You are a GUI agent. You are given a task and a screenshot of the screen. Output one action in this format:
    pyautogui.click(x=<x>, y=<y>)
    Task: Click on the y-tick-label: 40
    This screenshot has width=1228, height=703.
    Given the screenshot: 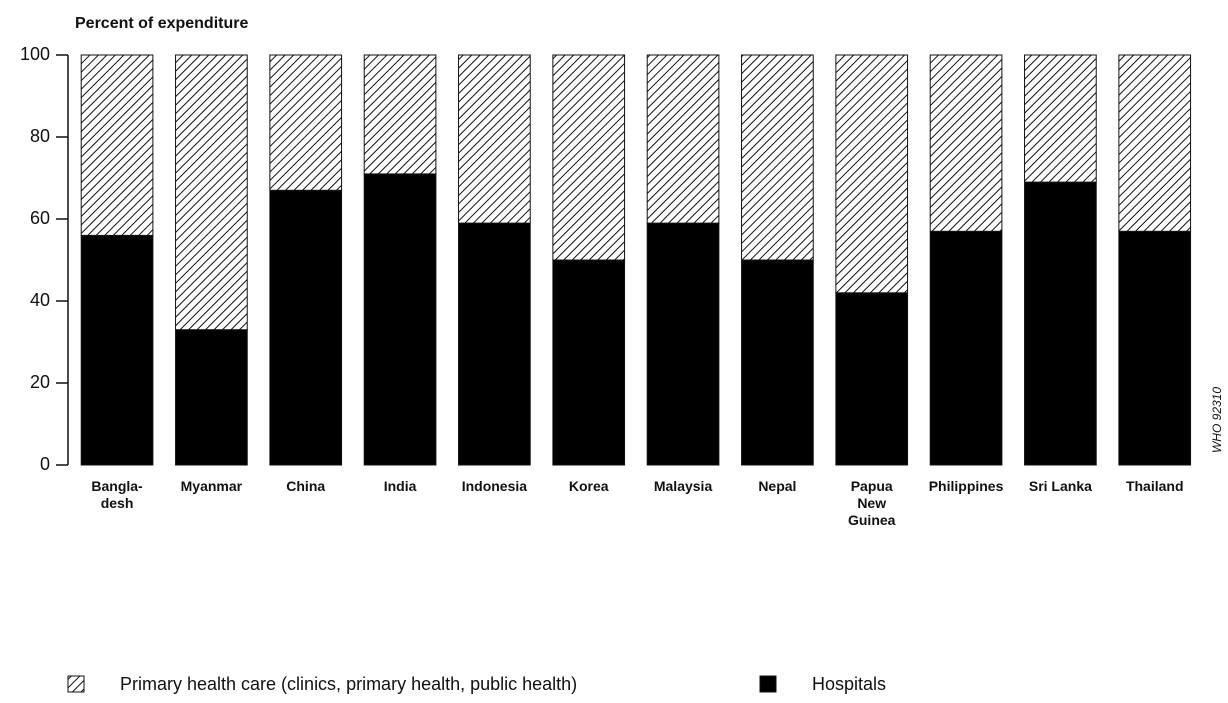 What is the action you would take?
    pyautogui.click(x=40, y=300)
    